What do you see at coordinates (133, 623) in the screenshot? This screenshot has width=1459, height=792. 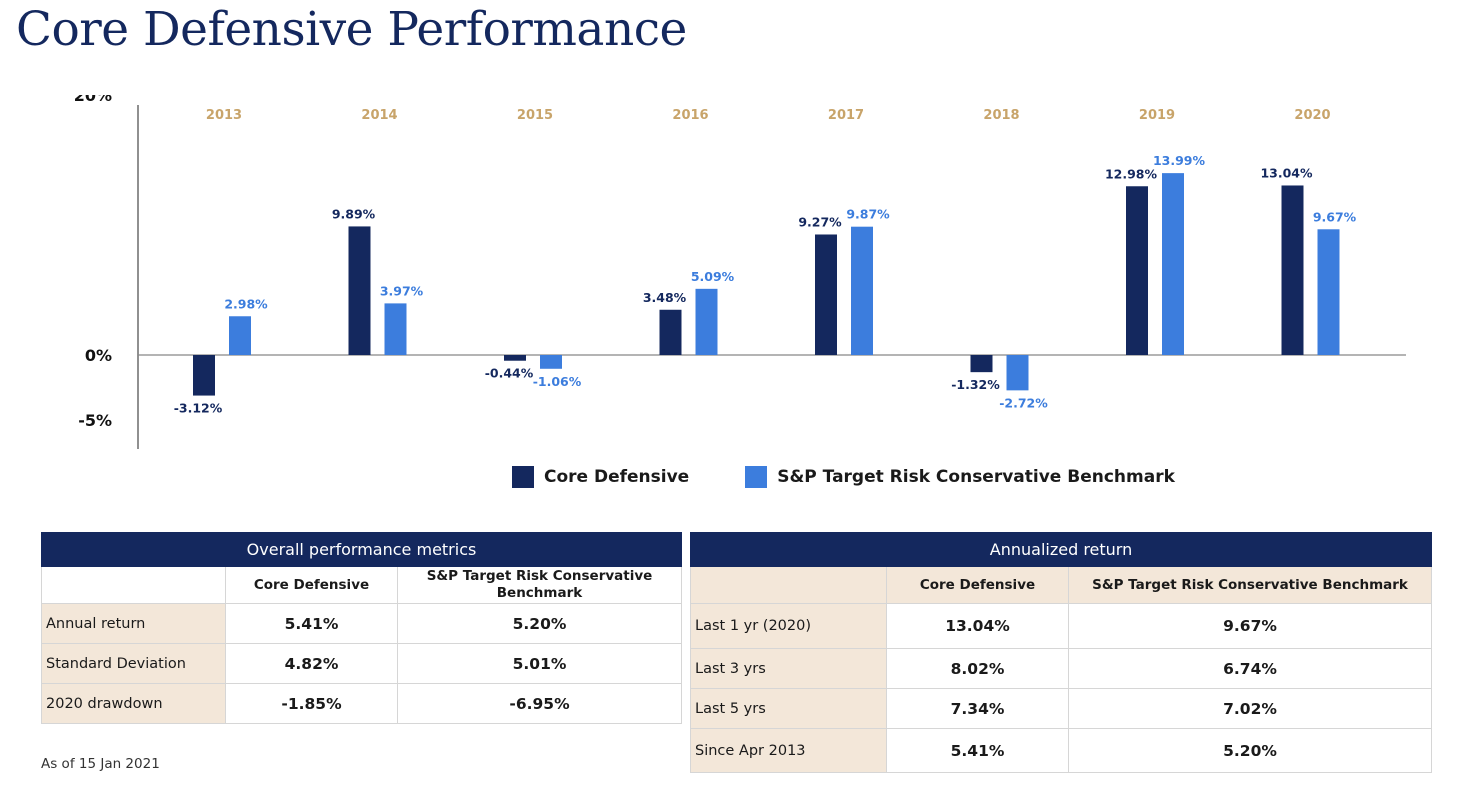 I see `row-label: Annual return` at bounding box center [133, 623].